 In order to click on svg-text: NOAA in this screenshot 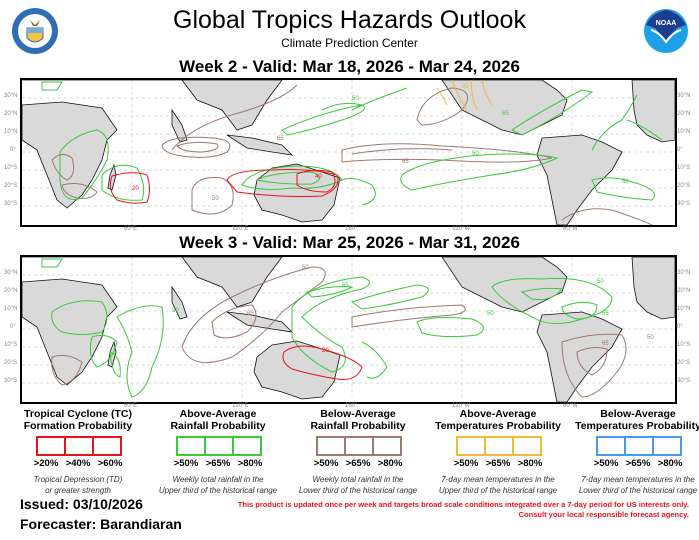, I will do `click(666, 23)`.